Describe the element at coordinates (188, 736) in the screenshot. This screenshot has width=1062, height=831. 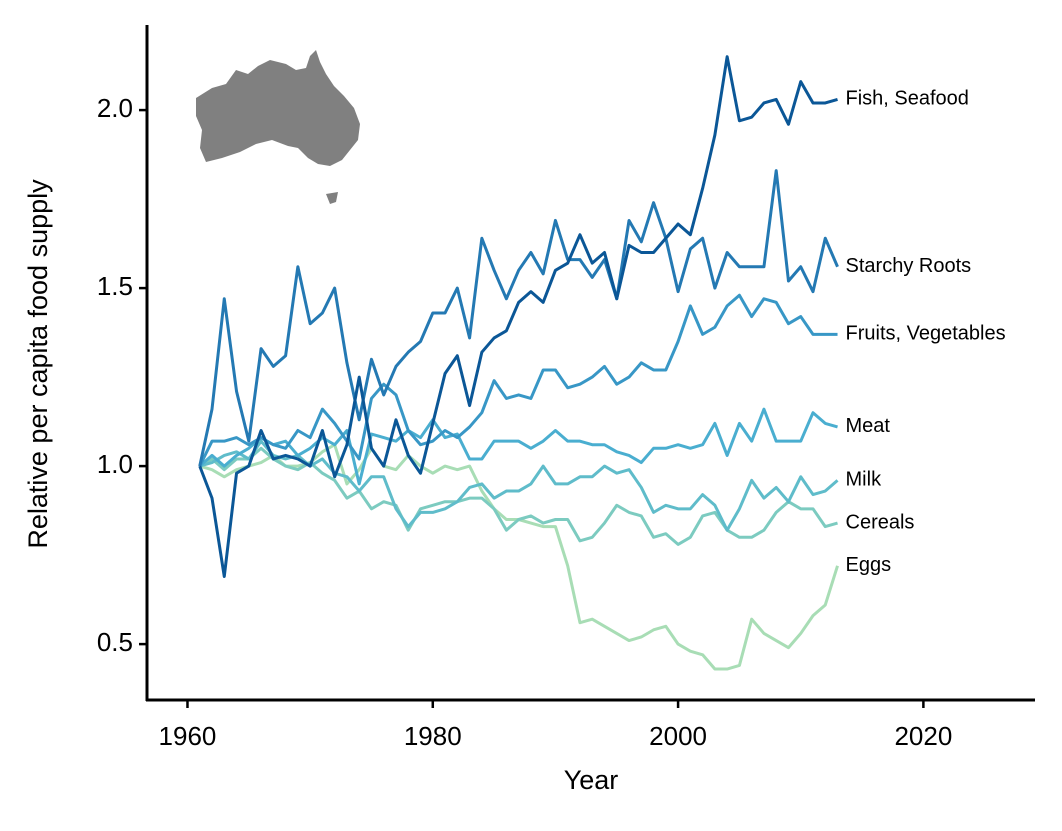
I see `x-tick-label: 1960` at that location.